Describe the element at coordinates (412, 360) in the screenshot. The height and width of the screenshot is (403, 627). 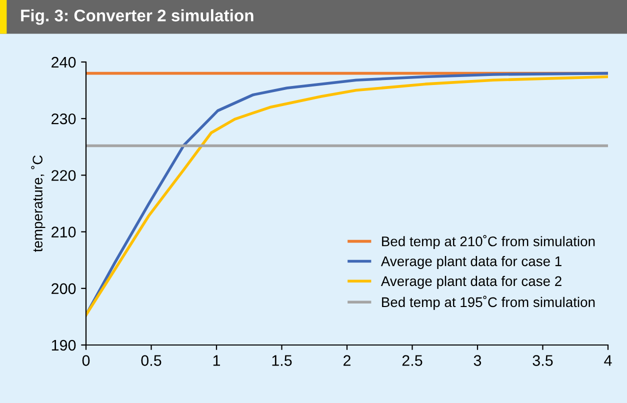
I see `x-tick-label: 2.5` at that location.